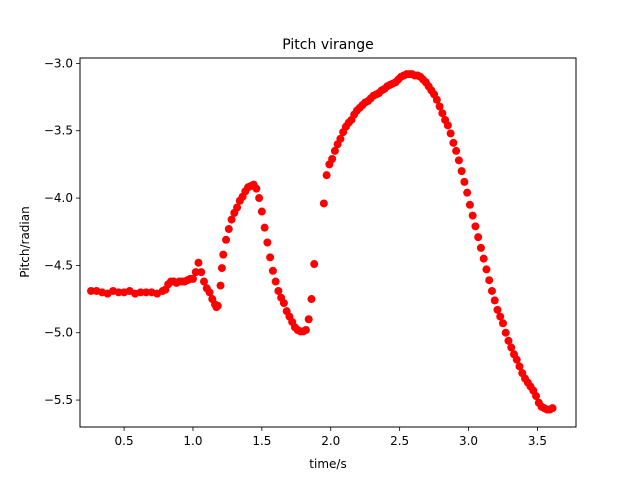 Image resolution: width=640 pixels, height=480 pixels. I want to click on x-axis-label: time/s, so click(327, 464).